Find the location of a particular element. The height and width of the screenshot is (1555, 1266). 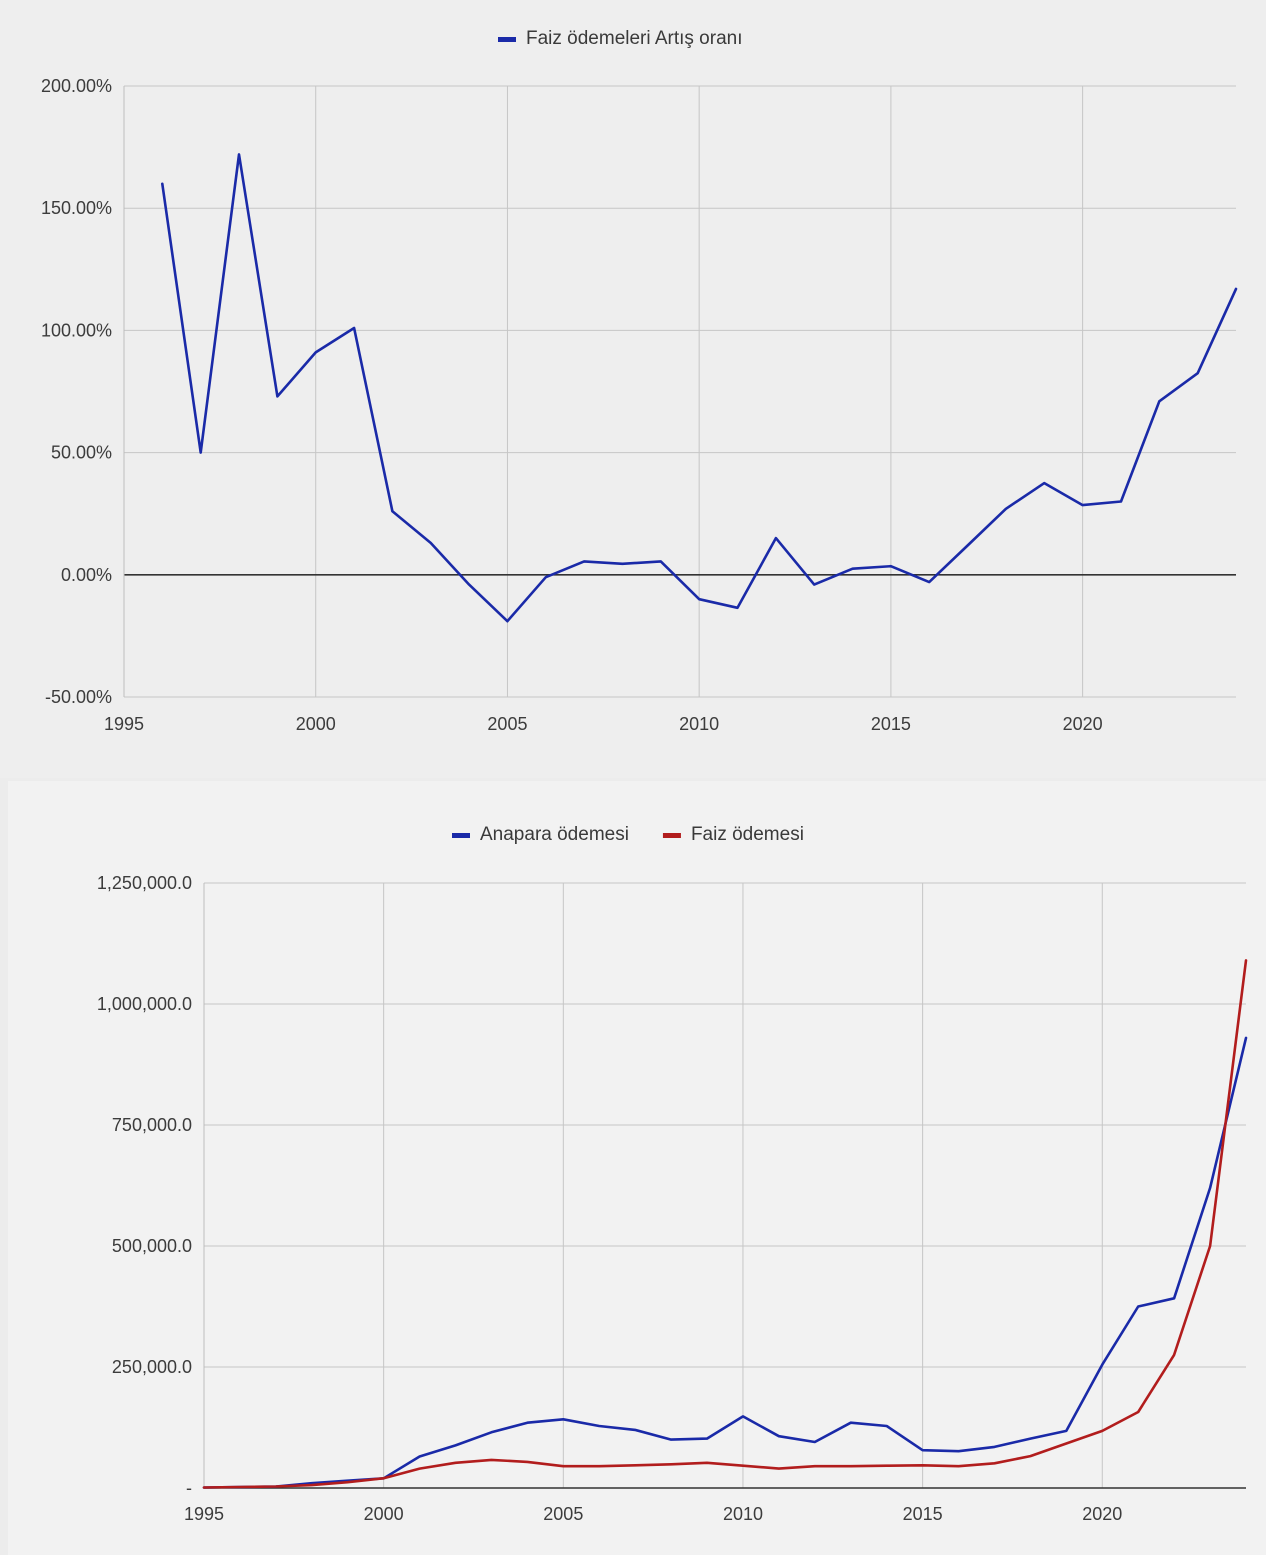

legend-label: Anapara ödemesi is located at coordinates (554, 834).